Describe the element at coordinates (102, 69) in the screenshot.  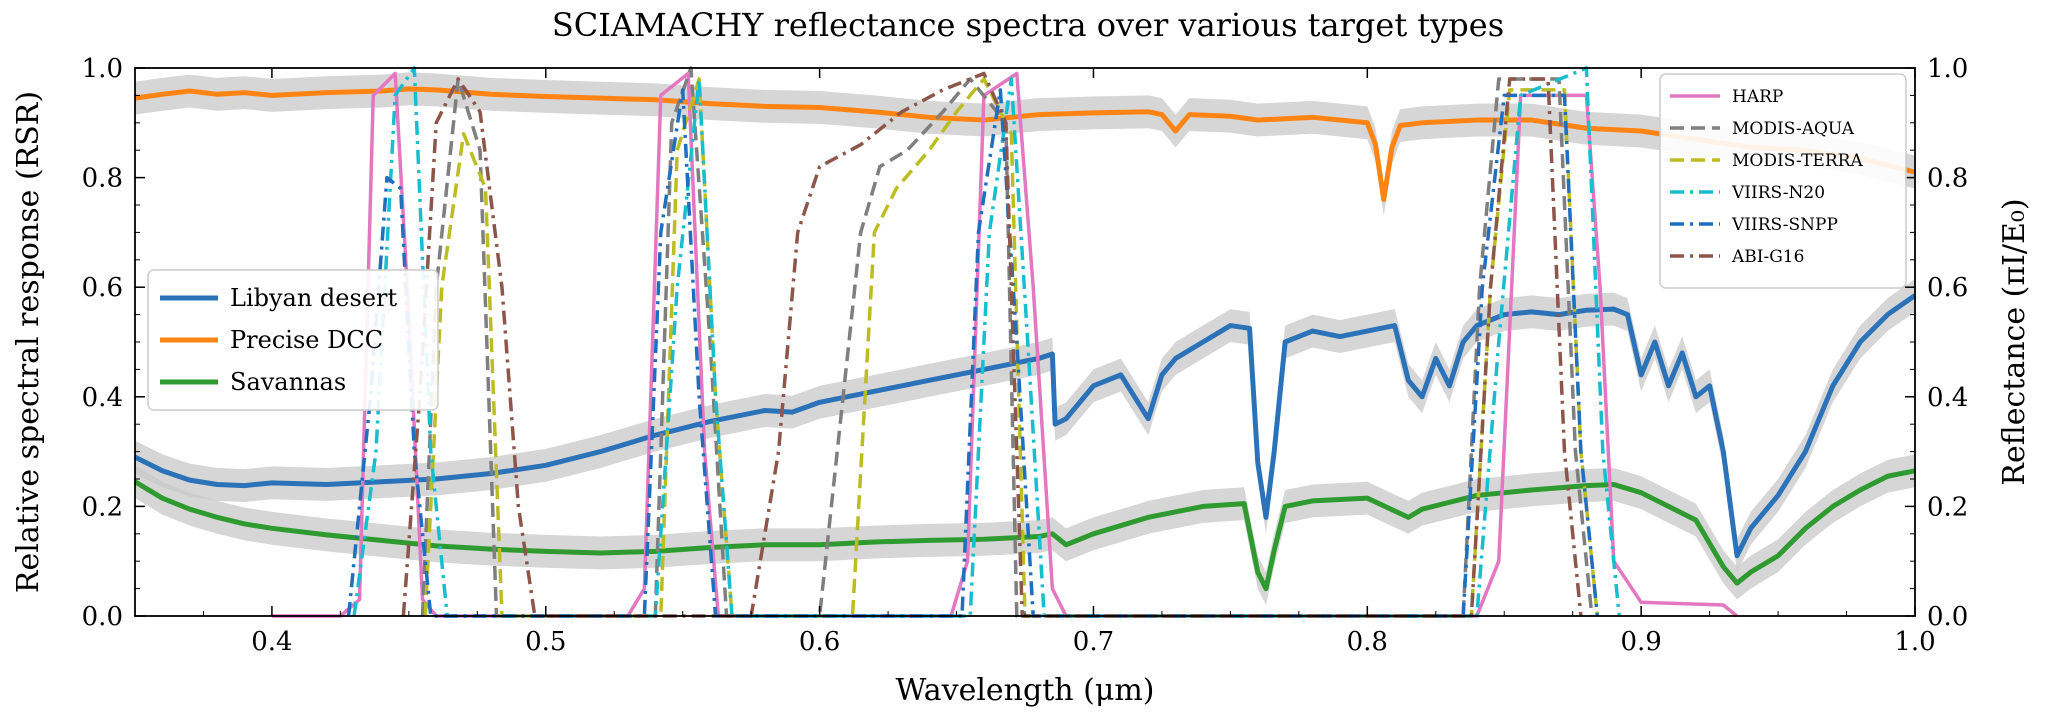
I see `y-tick-label-left: 1.0` at that location.